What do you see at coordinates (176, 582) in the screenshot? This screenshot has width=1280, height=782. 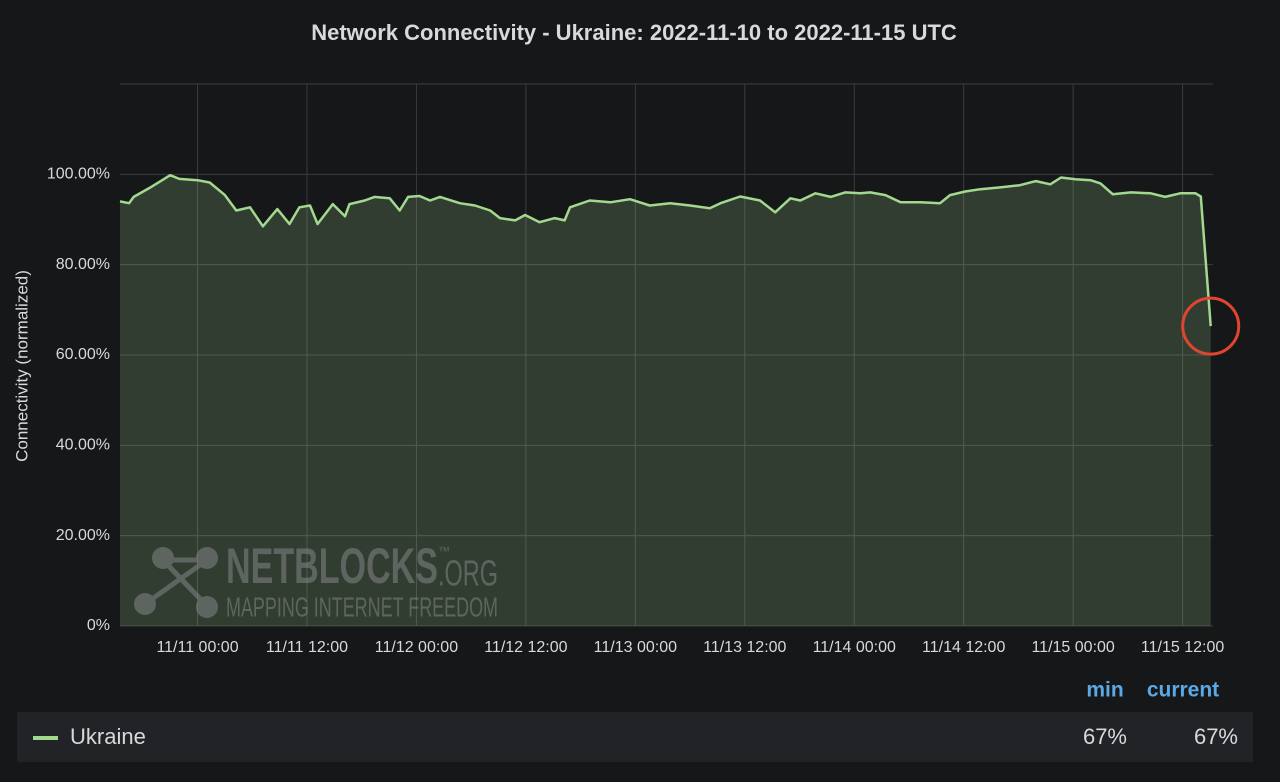 I see `watermark-icon-dots` at bounding box center [176, 582].